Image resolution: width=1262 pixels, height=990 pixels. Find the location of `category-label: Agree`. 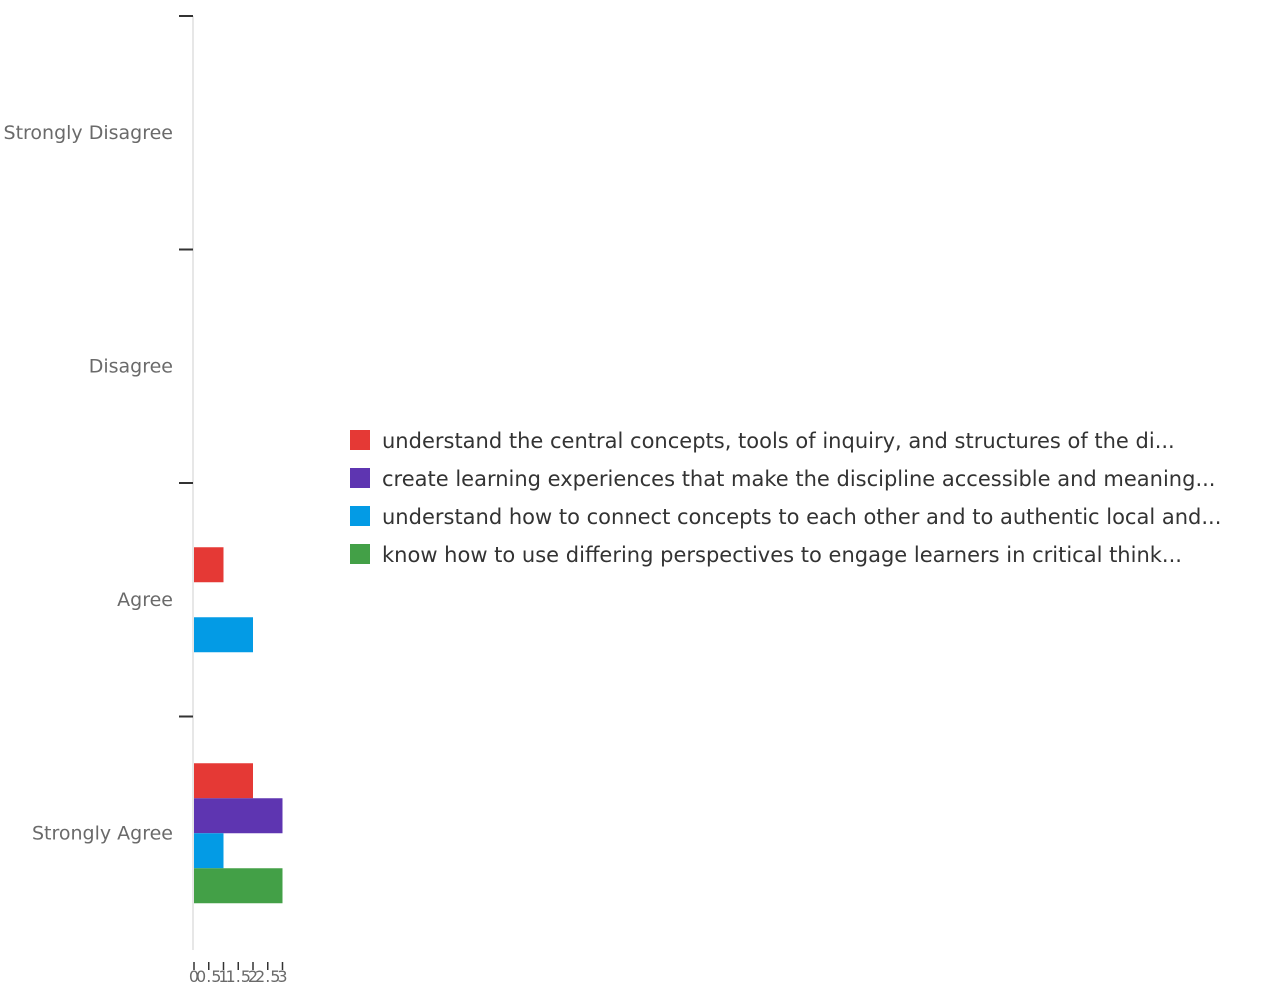

category-label: Agree is located at coordinates (145, 600).